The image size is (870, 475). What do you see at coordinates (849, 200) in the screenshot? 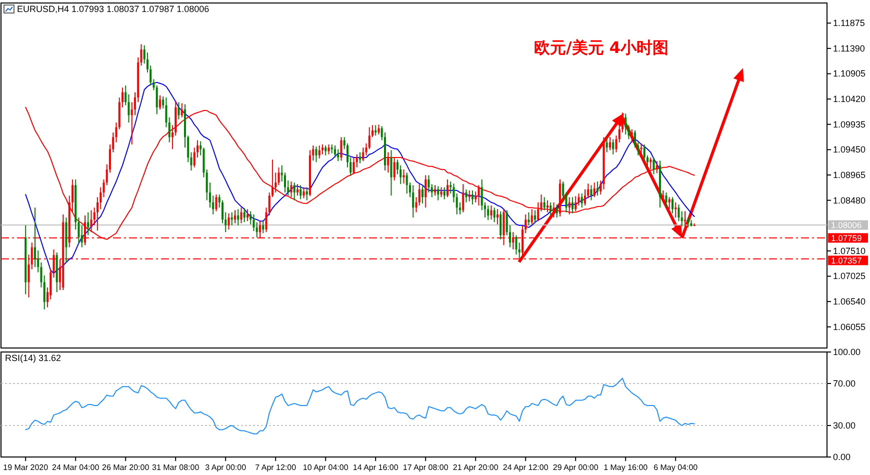
I see `y-tick-label: 1.08480` at bounding box center [849, 200].